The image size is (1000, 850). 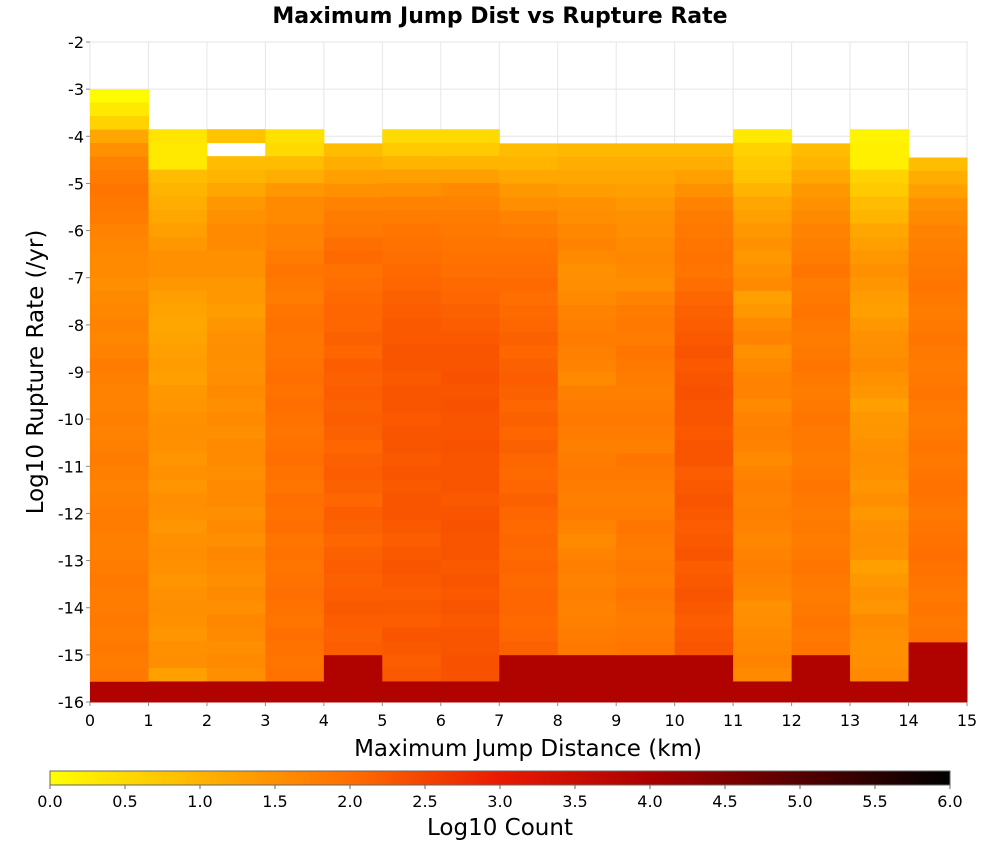 I want to click on colorbar-tick-label: 3.0, so click(x=499, y=801).